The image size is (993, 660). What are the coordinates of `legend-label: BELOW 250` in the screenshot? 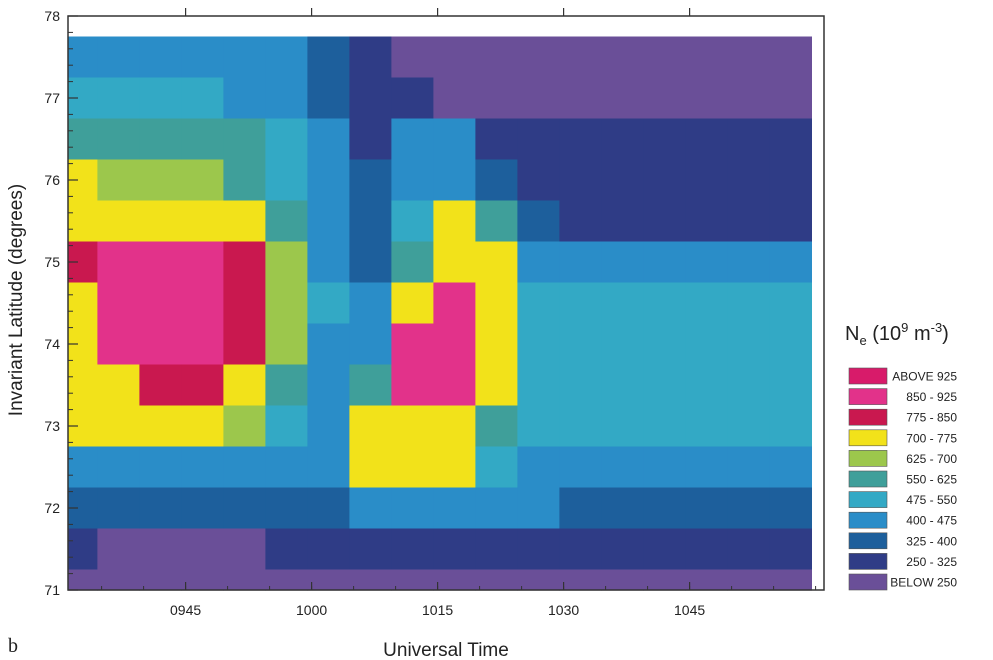 It's located at (923, 583).